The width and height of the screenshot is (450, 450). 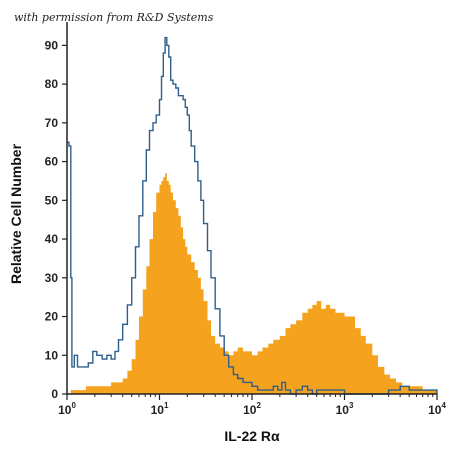 I want to click on y-tick-label: 30, so click(x=52, y=278).